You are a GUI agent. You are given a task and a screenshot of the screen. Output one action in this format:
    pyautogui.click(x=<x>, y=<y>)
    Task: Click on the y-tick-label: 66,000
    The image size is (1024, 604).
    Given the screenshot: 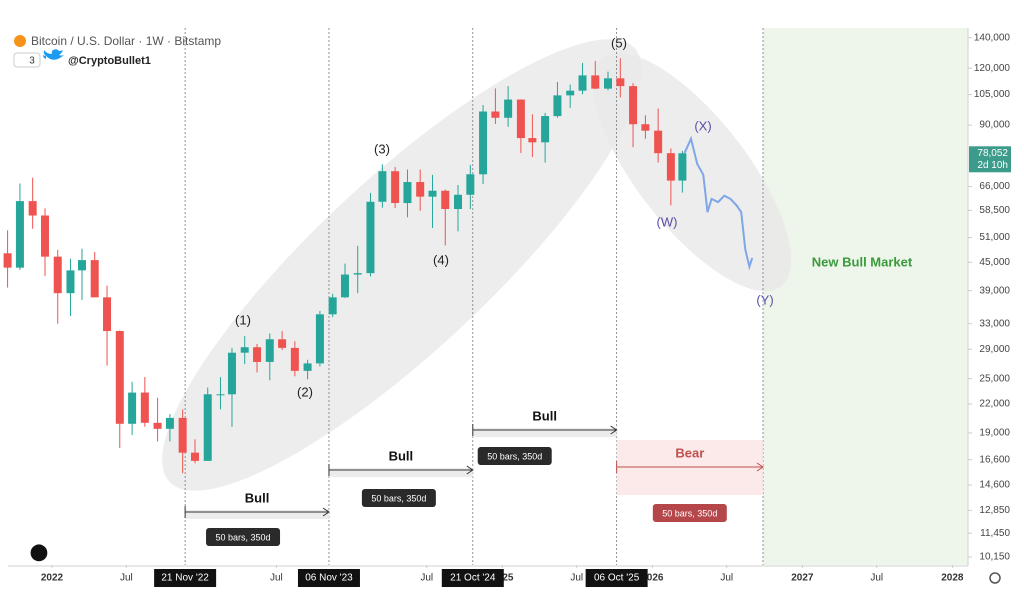 What is the action you would take?
    pyautogui.click(x=994, y=186)
    